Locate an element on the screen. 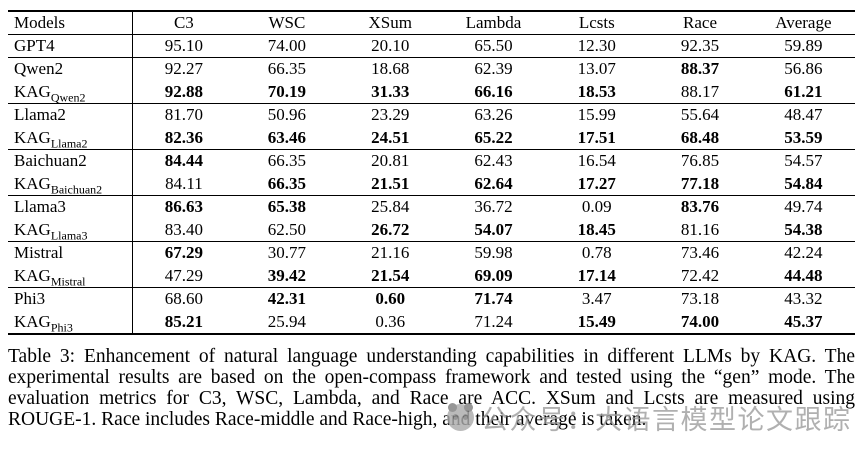  model-base-name: GPT4 is located at coordinates (34, 45).